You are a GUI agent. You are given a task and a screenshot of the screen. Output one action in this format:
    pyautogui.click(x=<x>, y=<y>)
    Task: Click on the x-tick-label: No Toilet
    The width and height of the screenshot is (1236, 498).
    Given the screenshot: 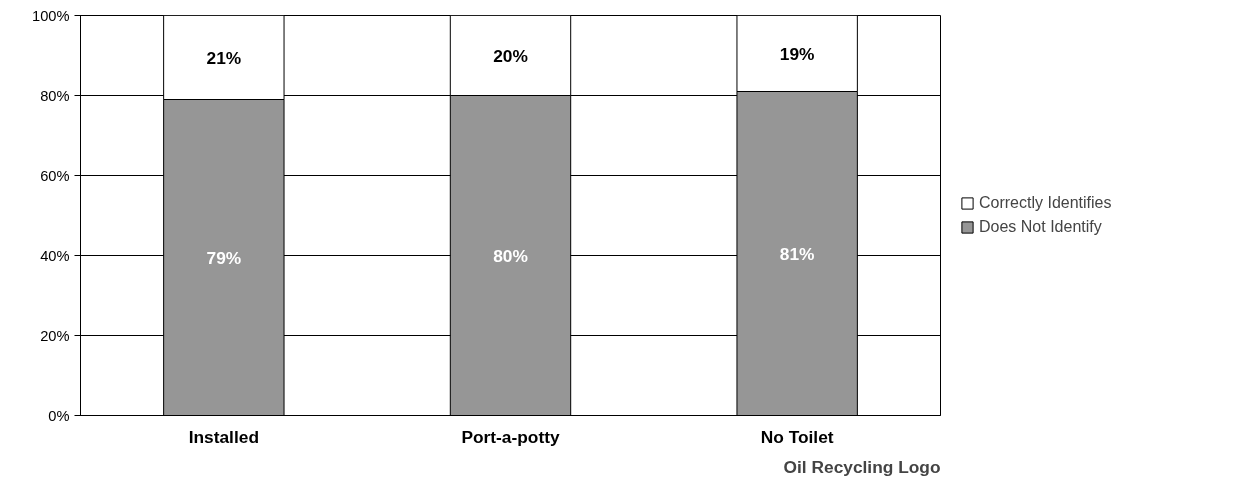 What is the action you would take?
    pyautogui.click(x=797, y=436)
    